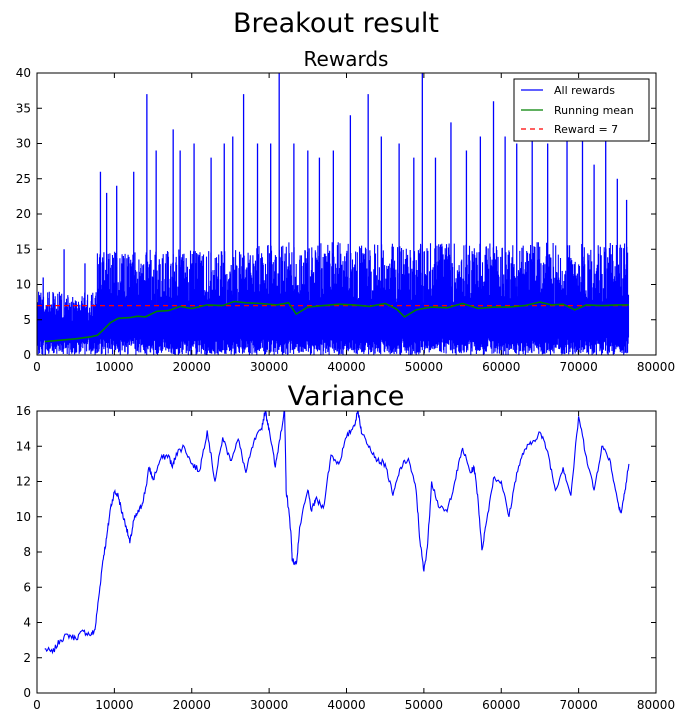 The height and width of the screenshot is (722, 693). I want to click on legend-label-running-mean: Running mean, so click(594, 110).